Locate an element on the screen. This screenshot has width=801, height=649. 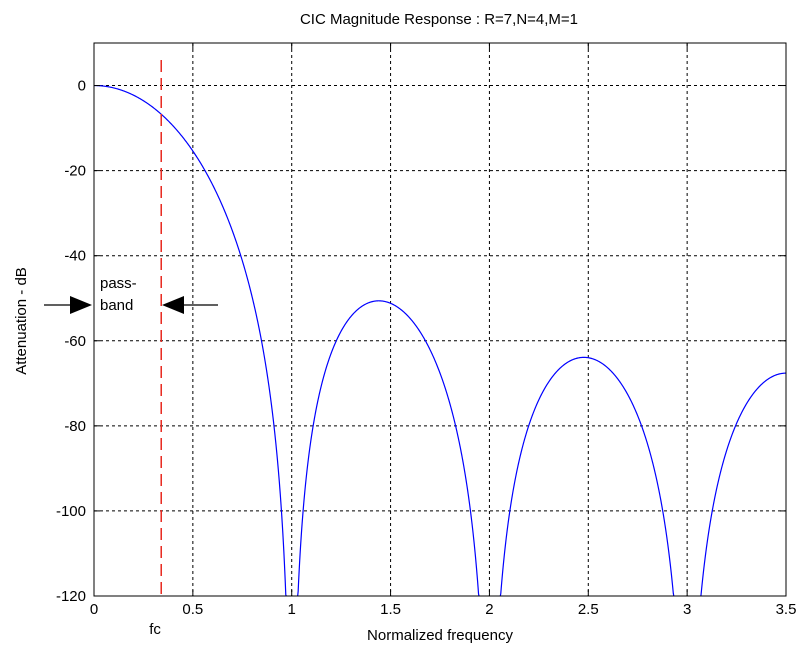
y-tick-label: -80 is located at coordinates (75, 426).